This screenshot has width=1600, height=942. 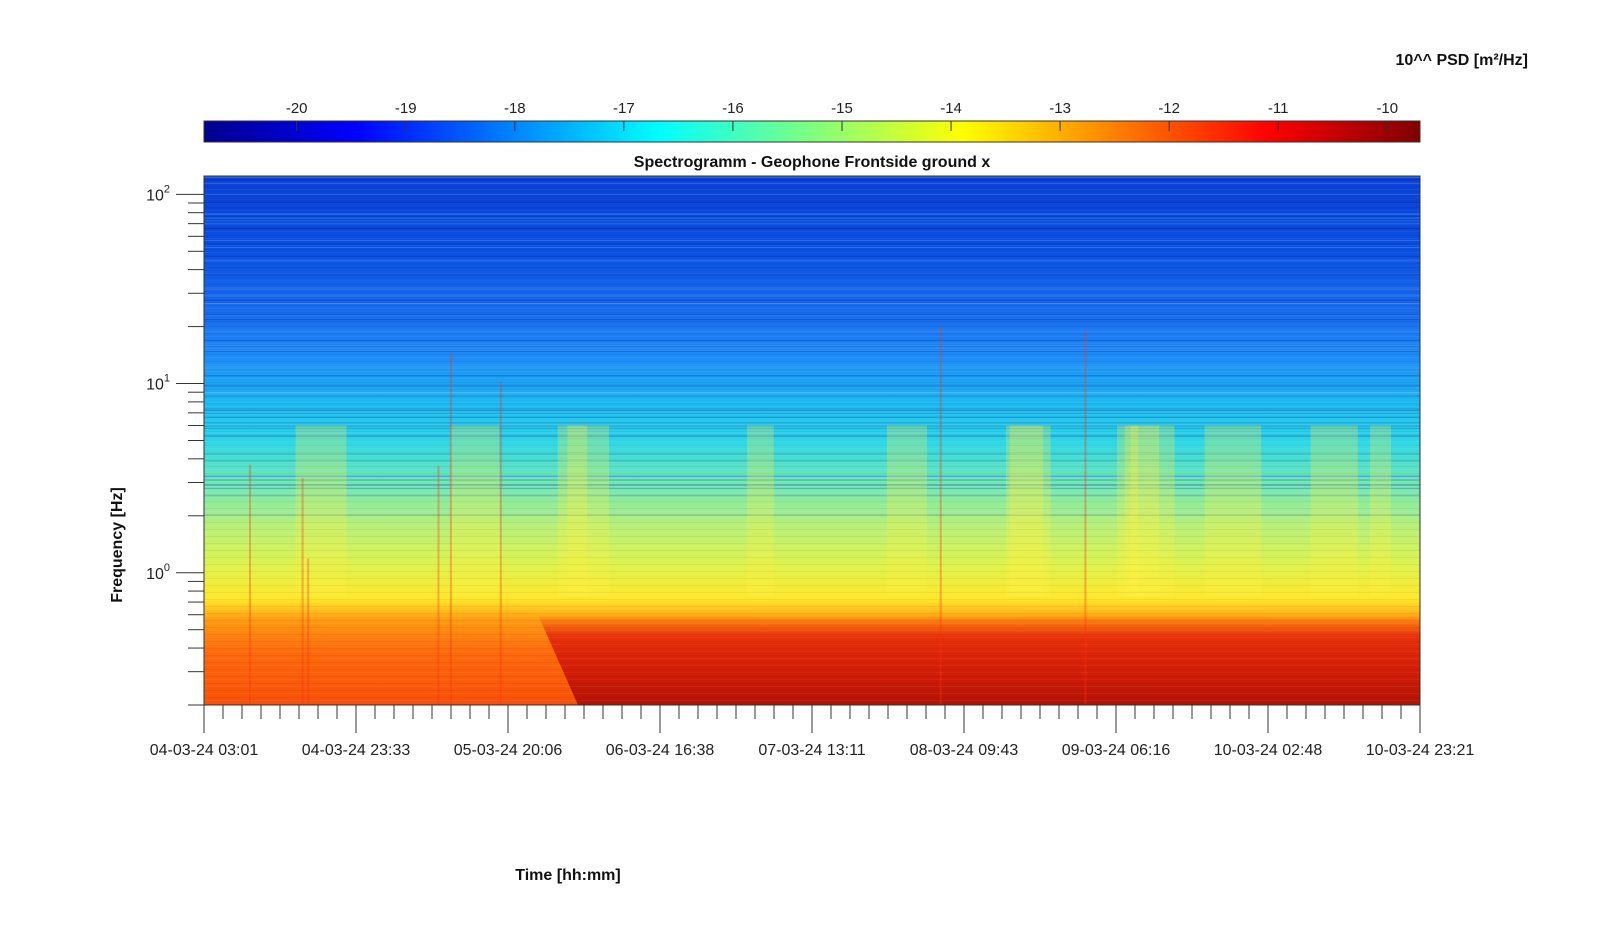 What do you see at coordinates (1420, 750) in the screenshot?
I see `x-tick-label: 10-03-24 23:21` at bounding box center [1420, 750].